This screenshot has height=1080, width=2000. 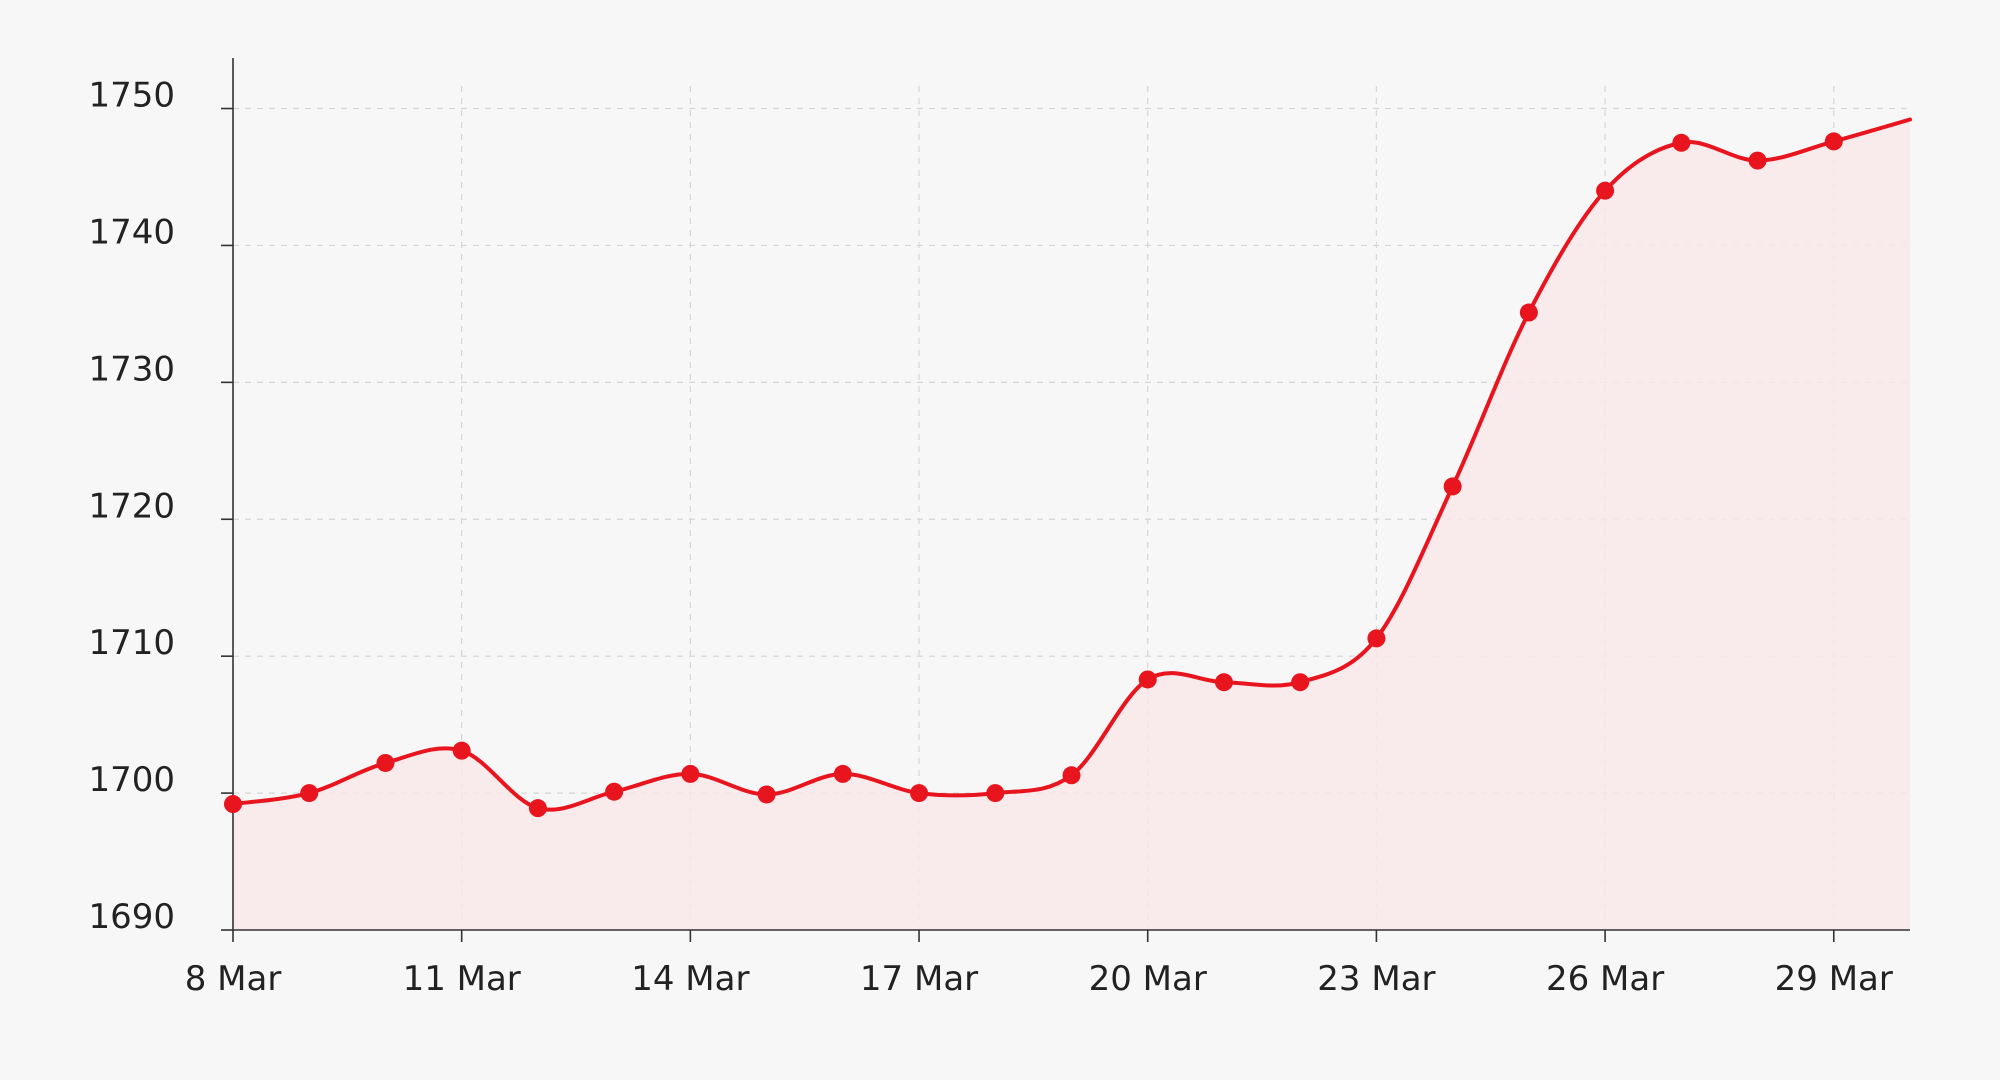 I want to click on x-tick-label: 8 Mar, so click(x=233, y=979).